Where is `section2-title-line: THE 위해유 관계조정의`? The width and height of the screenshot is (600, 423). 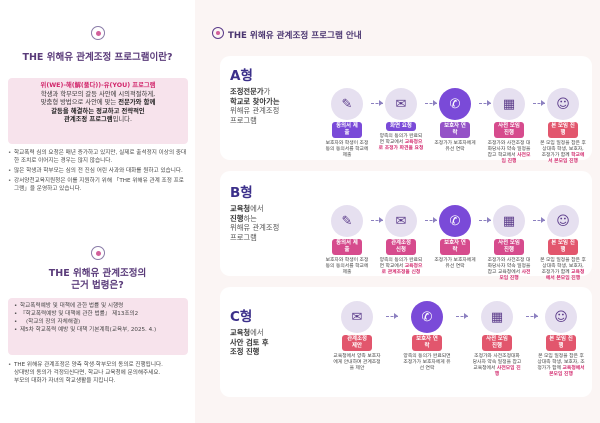
section2-title-line: THE 위해유 관계조정의 is located at coordinates (97, 273).